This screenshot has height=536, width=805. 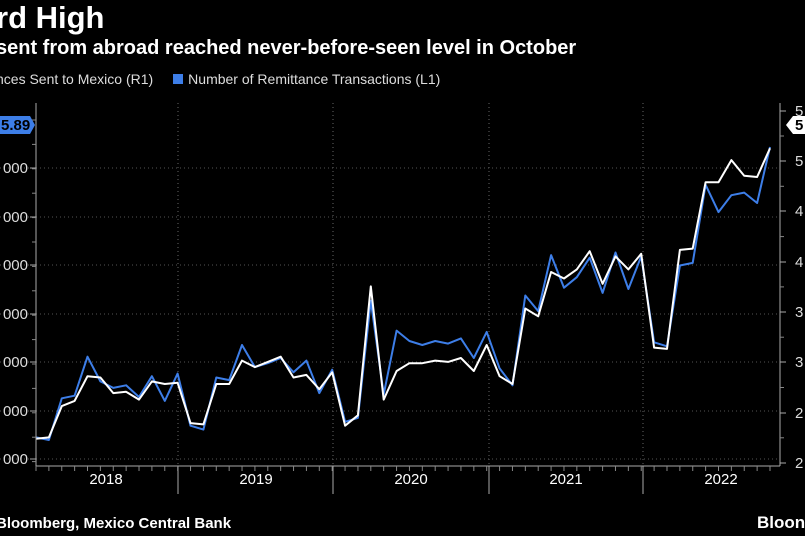 What do you see at coordinates (178, 79) in the screenshot?
I see `legend-transactions-swatch` at bounding box center [178, 79].